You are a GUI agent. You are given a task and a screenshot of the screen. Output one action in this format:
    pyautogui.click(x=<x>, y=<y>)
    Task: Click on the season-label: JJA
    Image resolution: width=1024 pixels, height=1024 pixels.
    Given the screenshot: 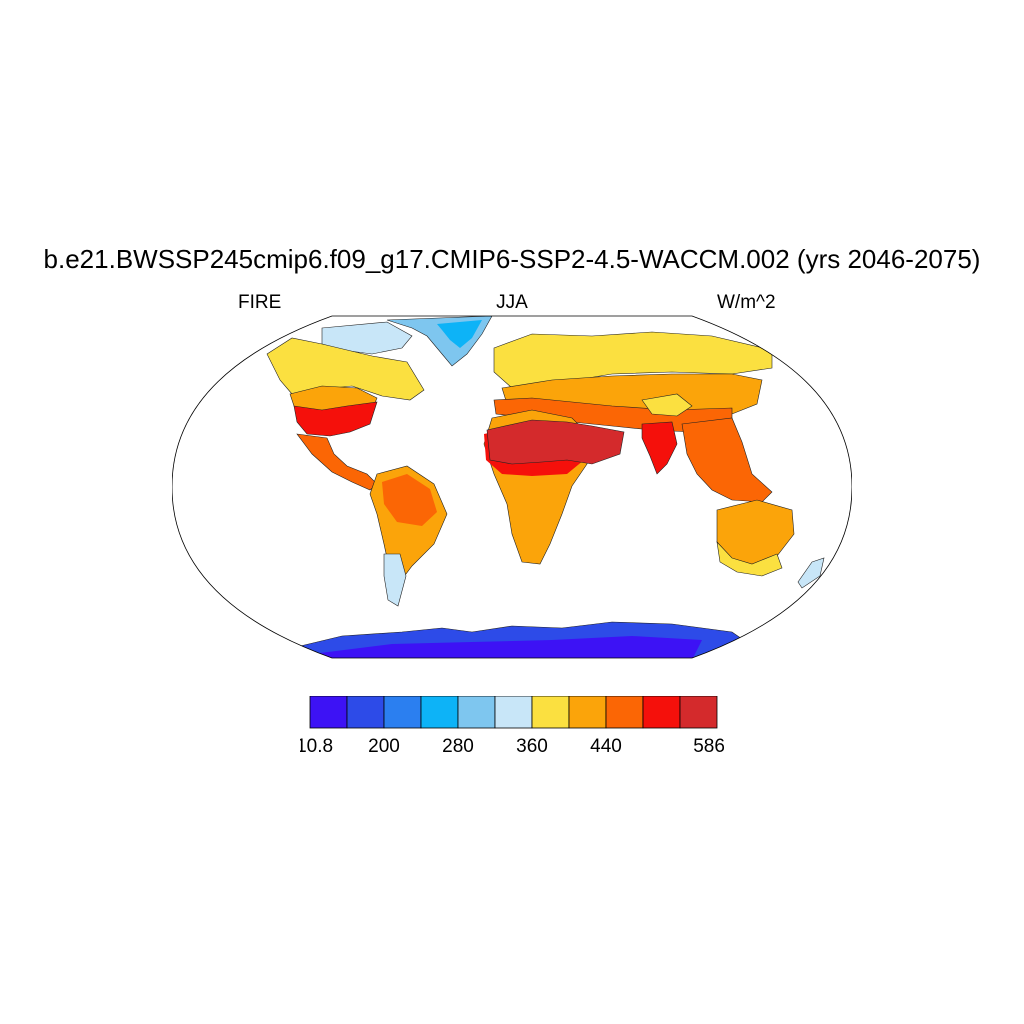 What is the action you would take?
    pyautogui.click(x=512, y=302)
    